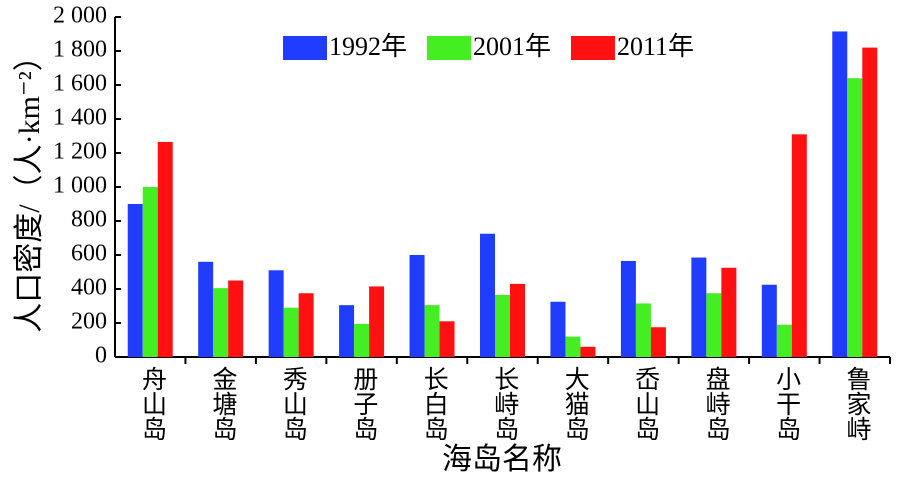  Describe the element at coordinates (364, 403) in the screenshot. I see `x-tick-label: 册子岛` at that location.